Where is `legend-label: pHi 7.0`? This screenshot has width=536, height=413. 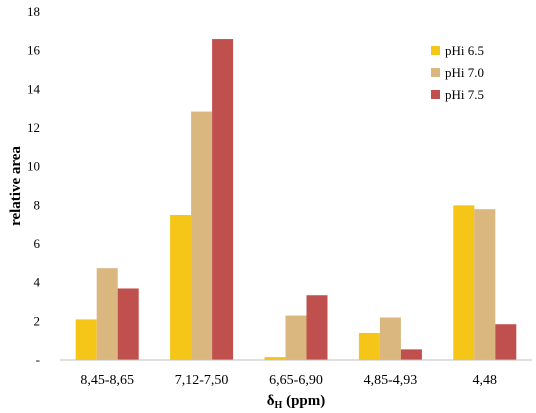
legend-label: pHi 7.0 is located at coordinates (464, 72).